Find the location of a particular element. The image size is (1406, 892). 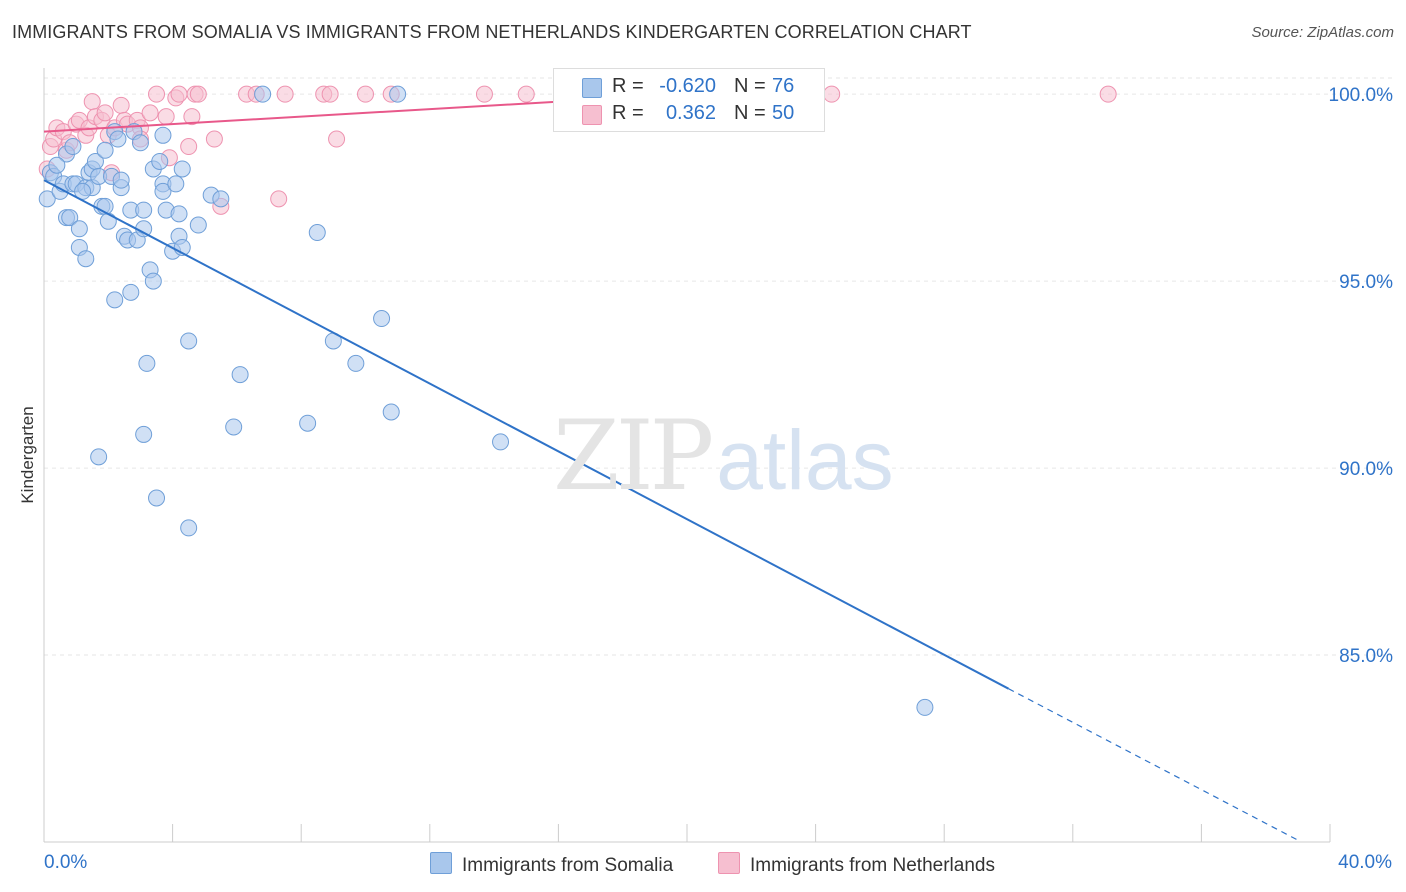

watermark: ZIPatlas is located at coordinates (723, 456).